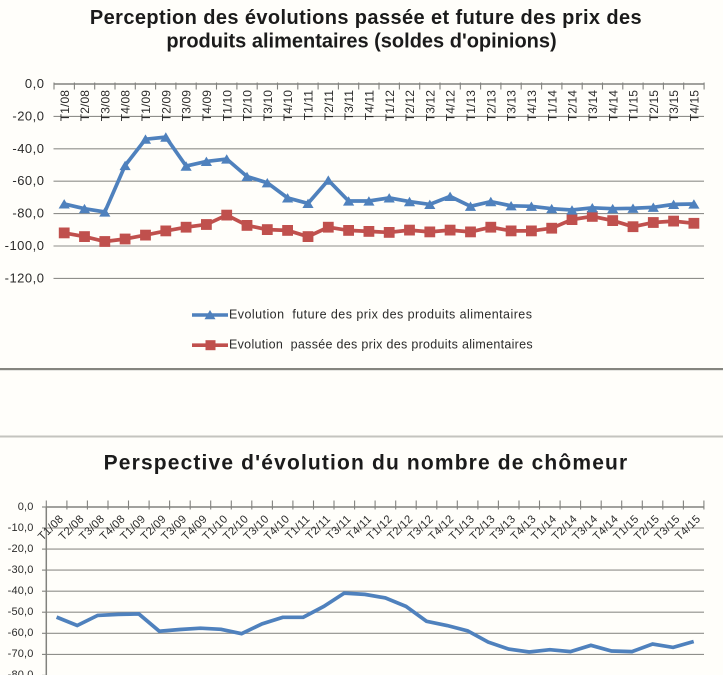 The width and height of the screenshot is (723, 675). Describe the element at coordinates (85, 105) in the screenshot. I see `svg-text: T2/08` at that location.